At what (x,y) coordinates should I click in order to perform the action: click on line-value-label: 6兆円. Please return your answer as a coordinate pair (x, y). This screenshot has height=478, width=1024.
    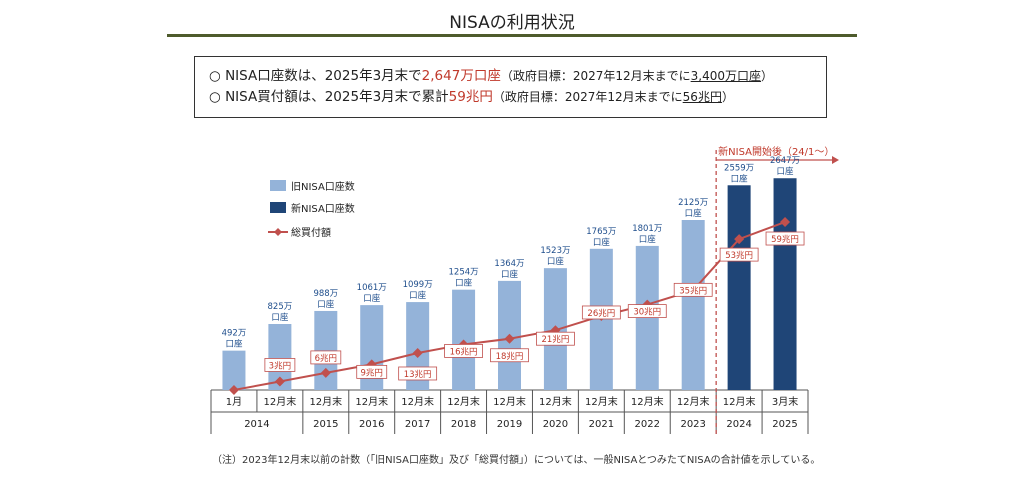
    Looking at the image, I should click on (326, 358).